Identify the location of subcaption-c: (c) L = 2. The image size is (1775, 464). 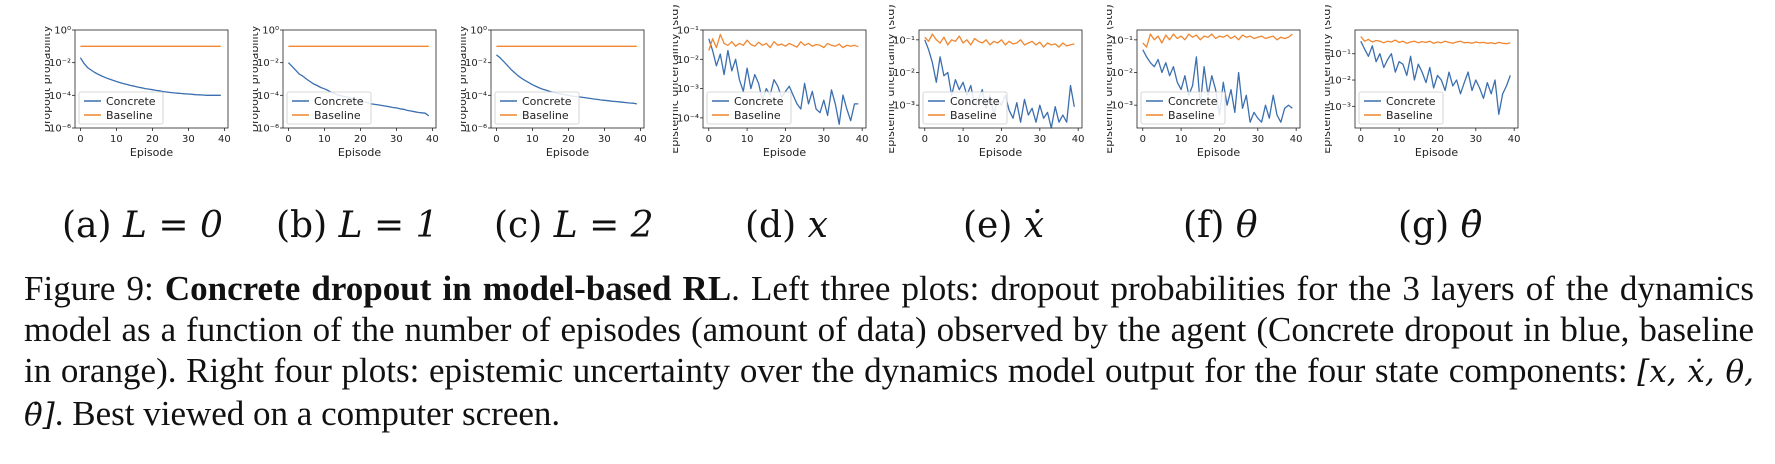
(574, 225).